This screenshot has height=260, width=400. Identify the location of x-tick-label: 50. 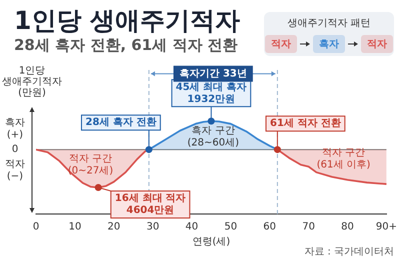
(231, 227).